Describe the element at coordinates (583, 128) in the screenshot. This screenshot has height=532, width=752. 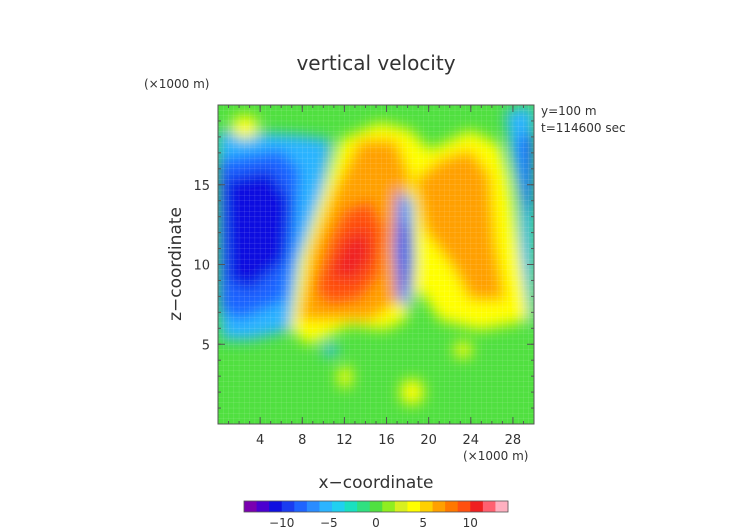
I see `annotation-t: t=114600 sec` at that location.